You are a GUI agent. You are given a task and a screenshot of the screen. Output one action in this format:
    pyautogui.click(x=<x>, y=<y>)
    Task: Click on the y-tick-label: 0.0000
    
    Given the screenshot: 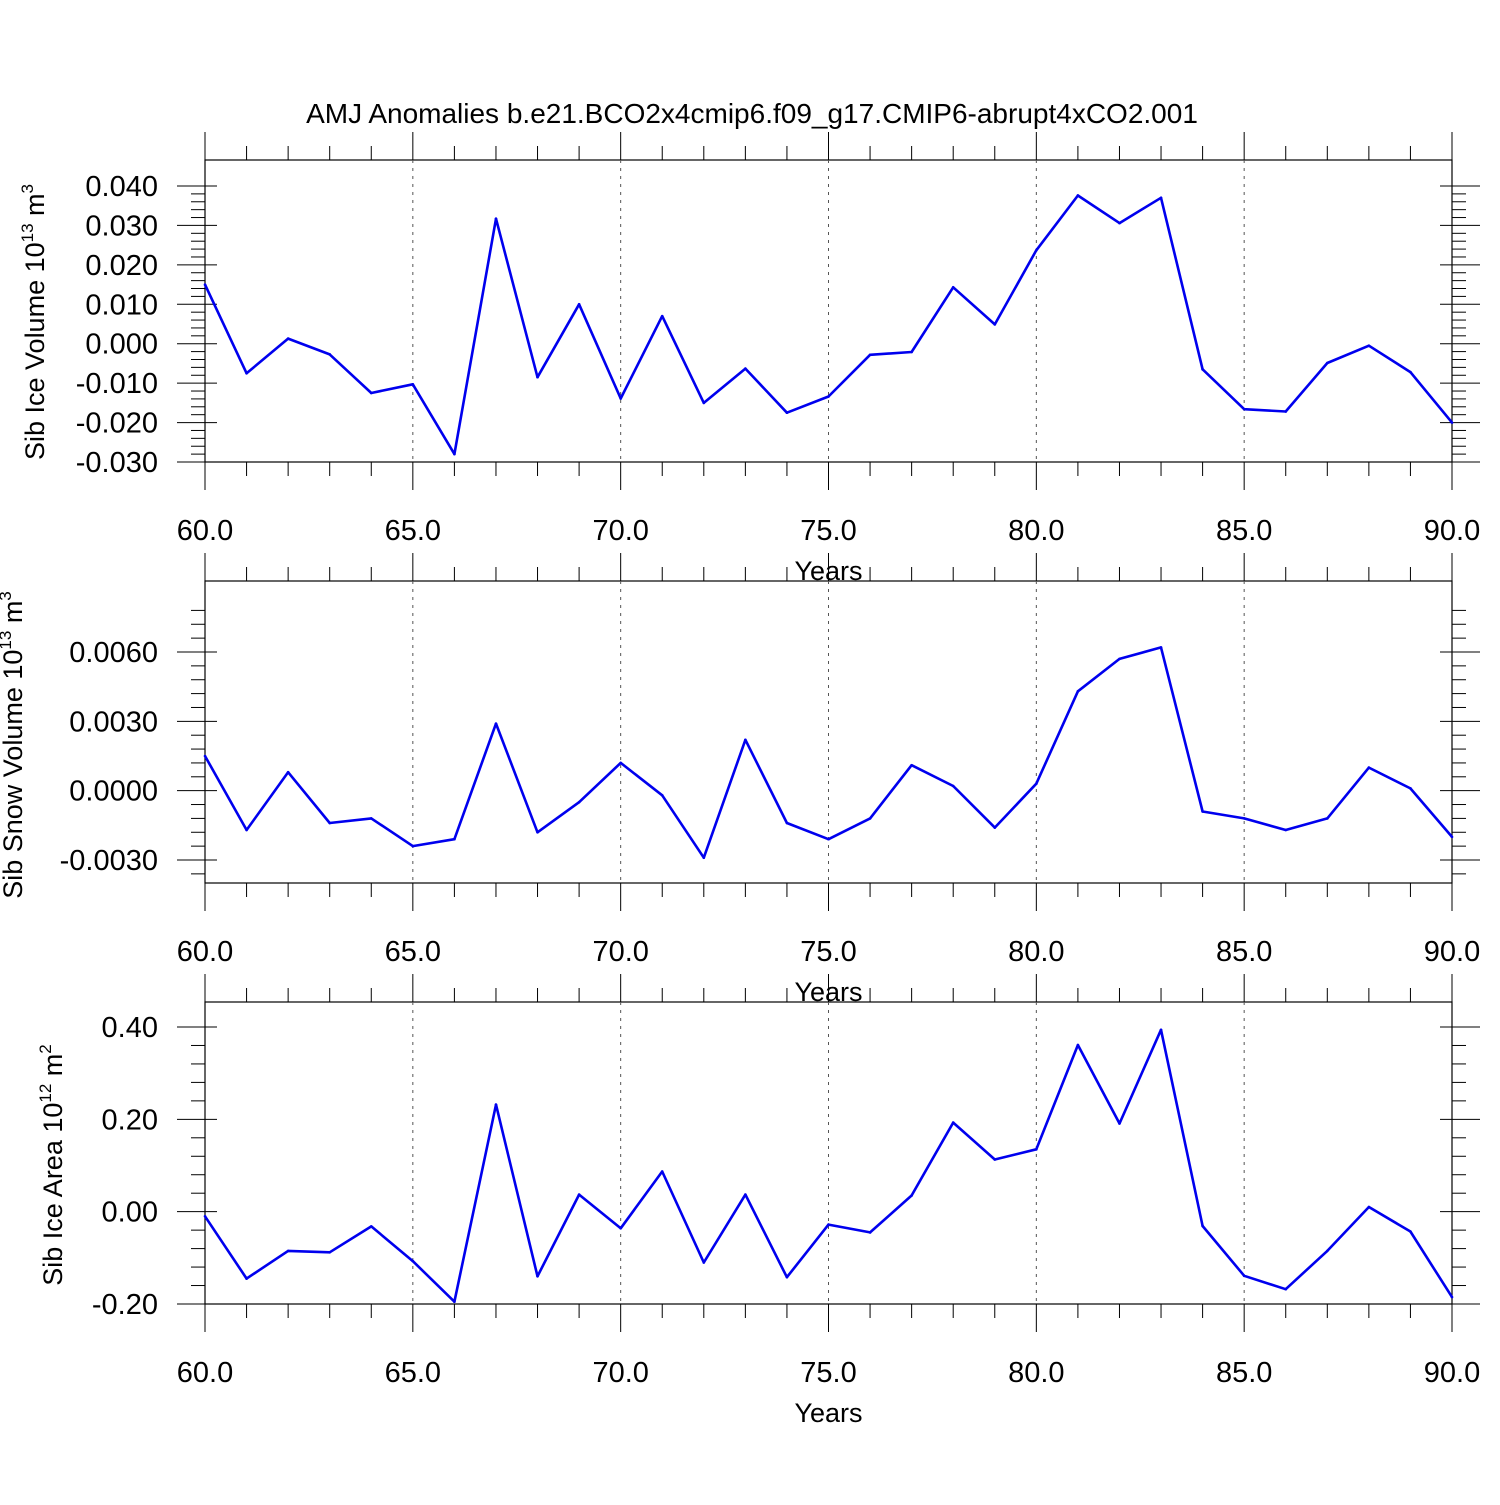 What is the action you would take?
    pyautogui.click(x=113, y=792)
    